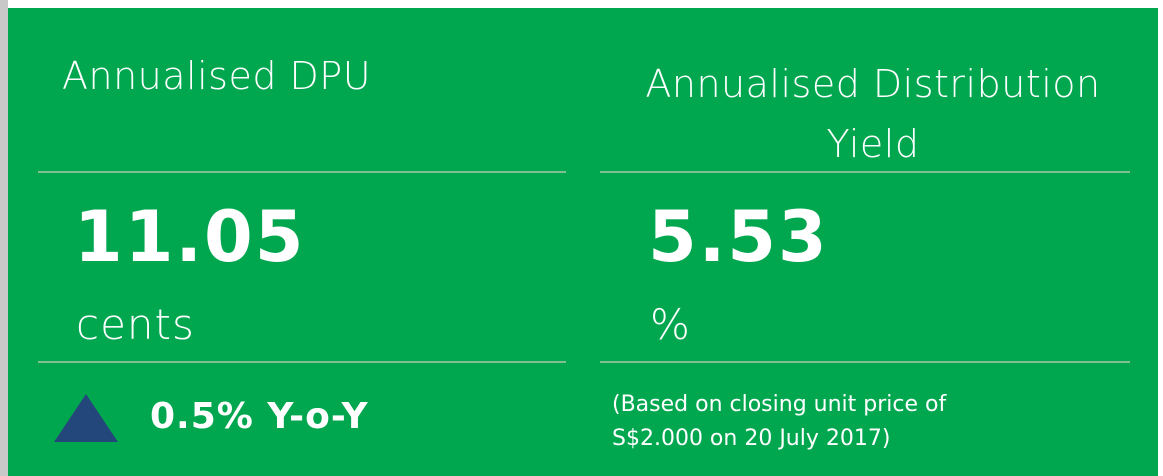  What do you see at coordinates (670, 324) in the screenshot?
I see `panel-unit: %` at bounding box center [670, 324].